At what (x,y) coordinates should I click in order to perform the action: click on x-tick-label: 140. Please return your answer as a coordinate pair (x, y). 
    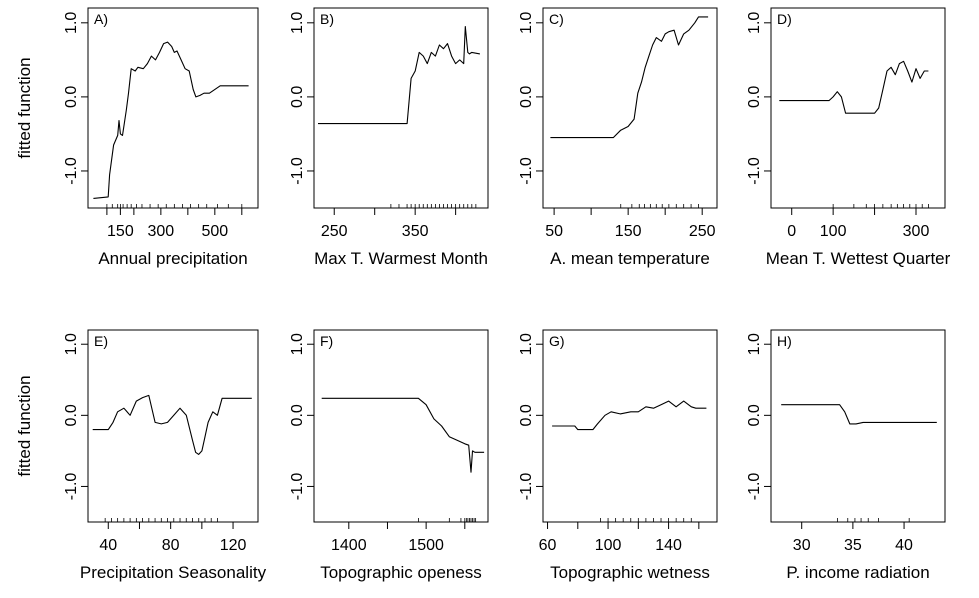
    Looking at the image, I should click on (668, 545).